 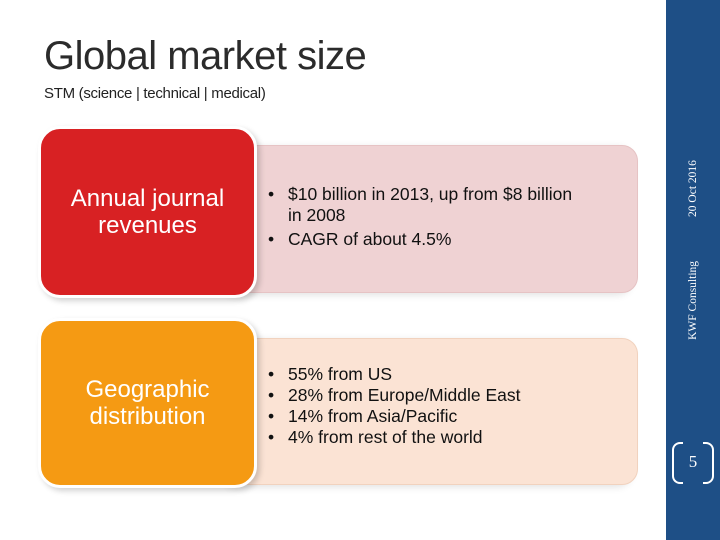 I want to click on section-label: Annual journal revenues, so click(x=147, y=212).